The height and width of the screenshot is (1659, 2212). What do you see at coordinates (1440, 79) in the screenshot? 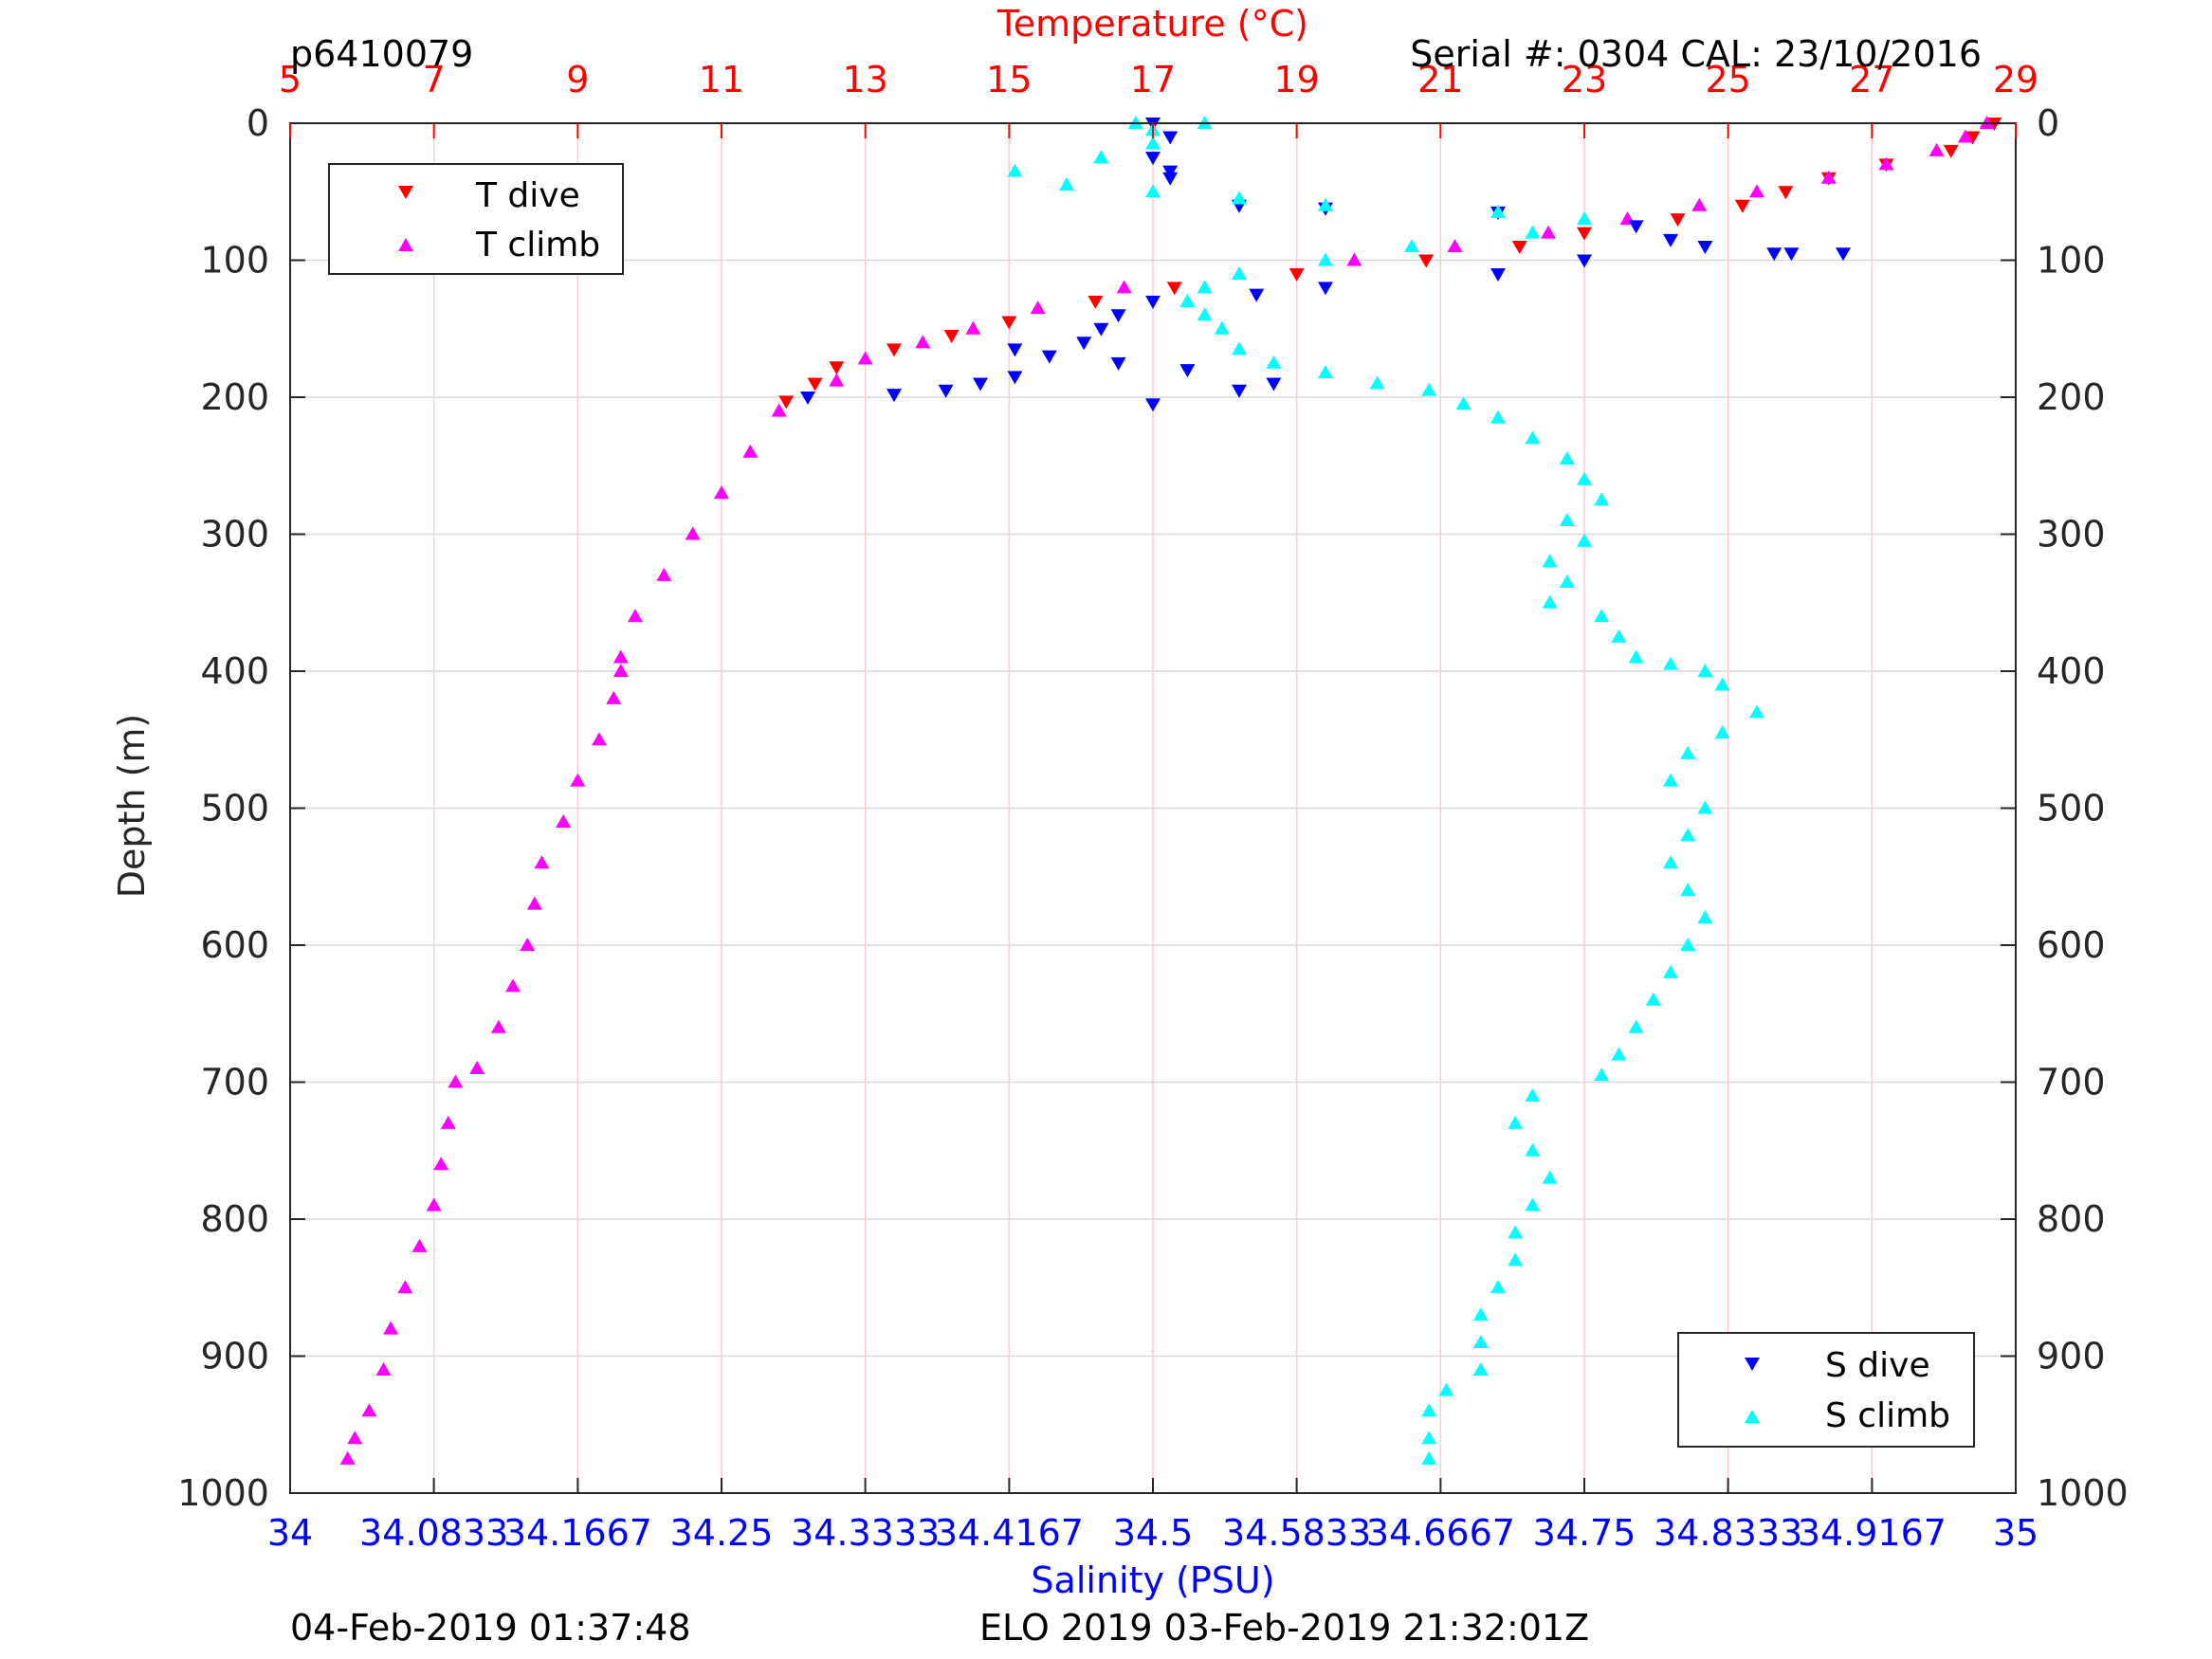
I see `temperature-tick-label: 21` at bounding box center [1440, 79].